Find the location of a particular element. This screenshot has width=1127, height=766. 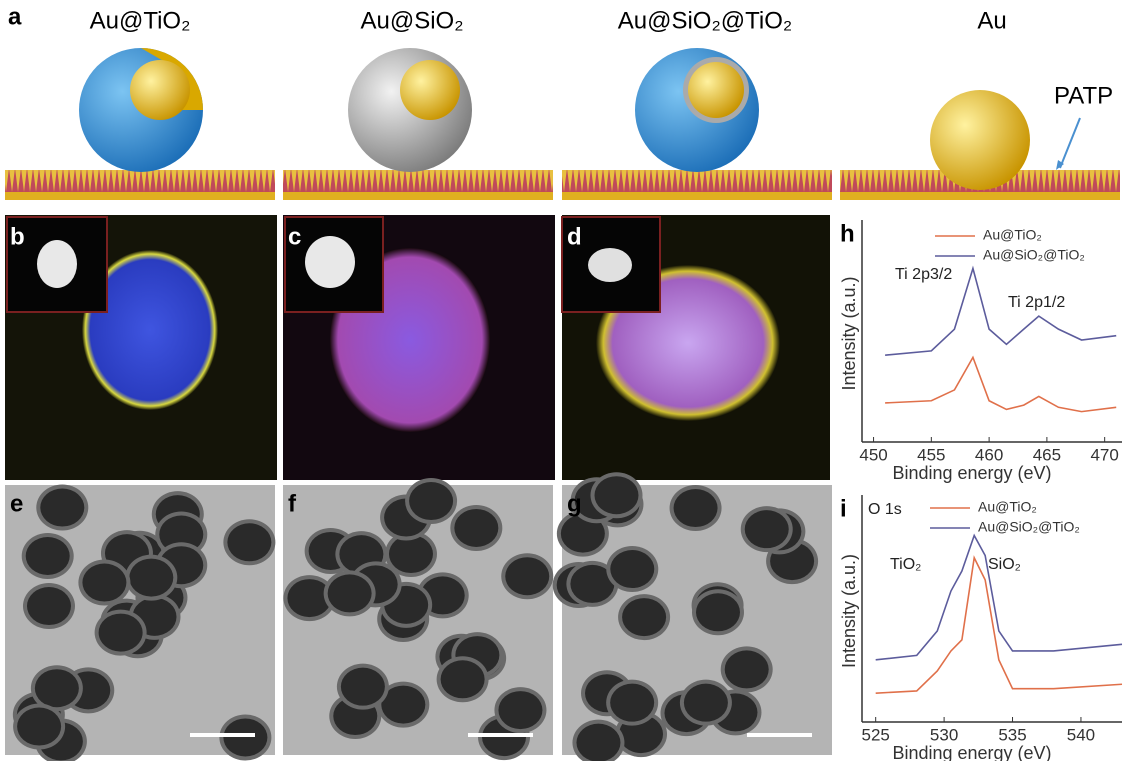

panel-label: c is located at coordinates (294, 236).